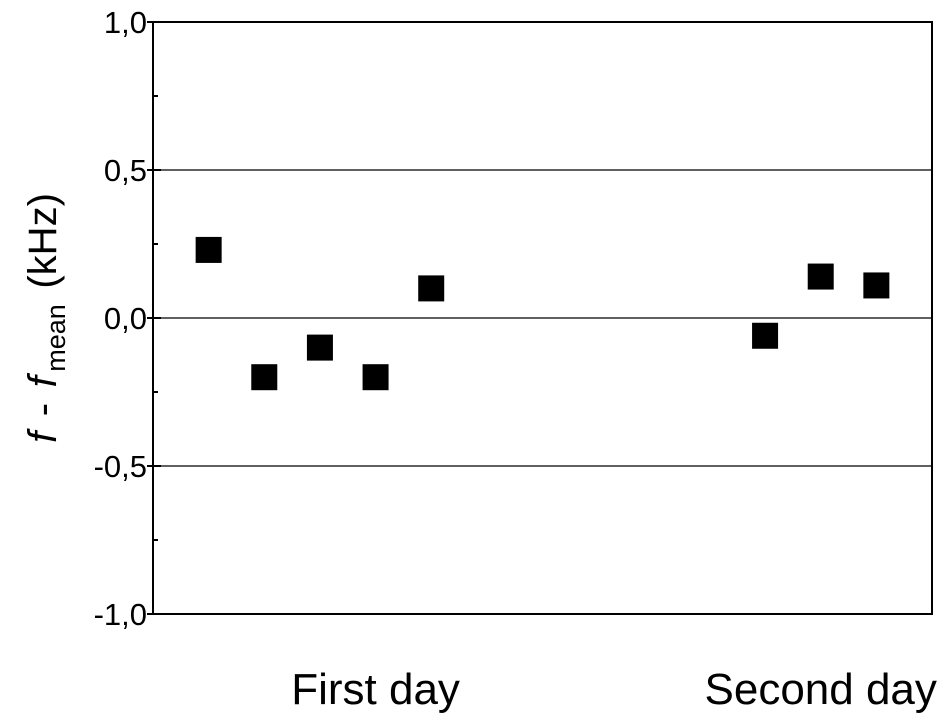 This screenshot has height=722, width=938. What do you see at coordinates (821, 689) in the screenshot?
I see `x-group-label-1: Second day` at bounding box center [821, 689].